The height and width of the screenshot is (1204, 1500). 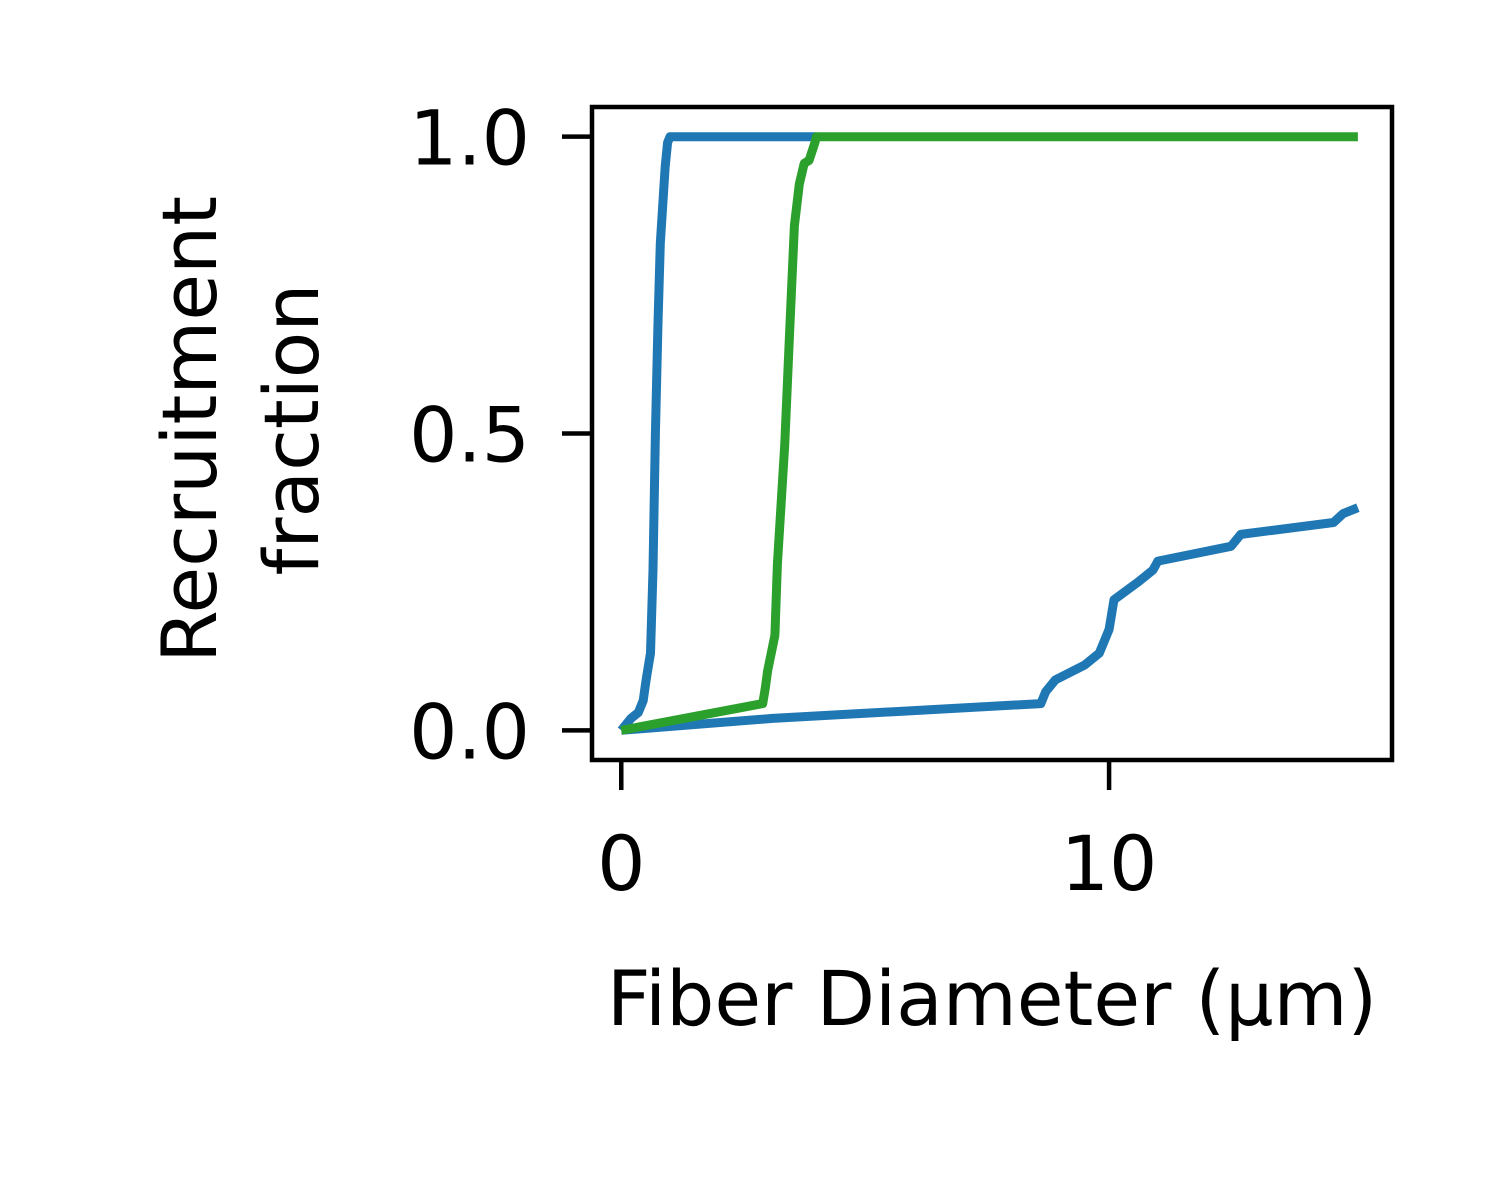 What do you see at coordinates (189, 429) in the screenshot?
I see `y-axis-title-line-1: Recruitment` at bounding box center [189, 429].